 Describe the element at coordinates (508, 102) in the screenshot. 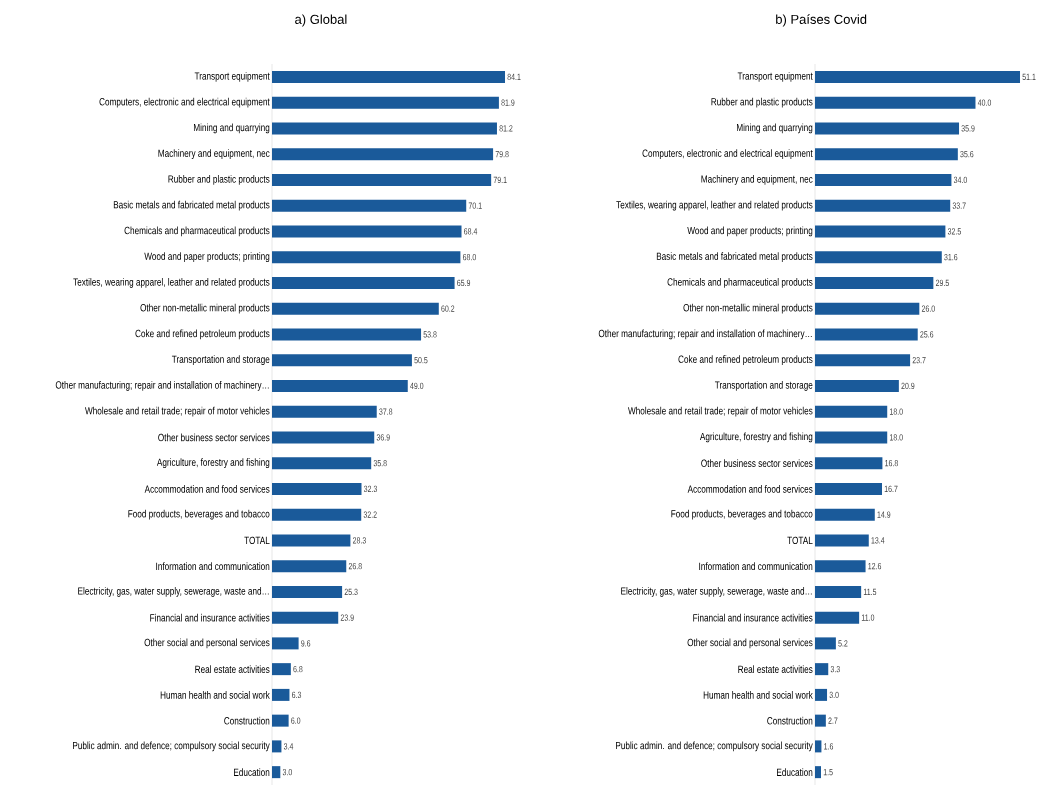

I see `data-label: 81.9` at that location.